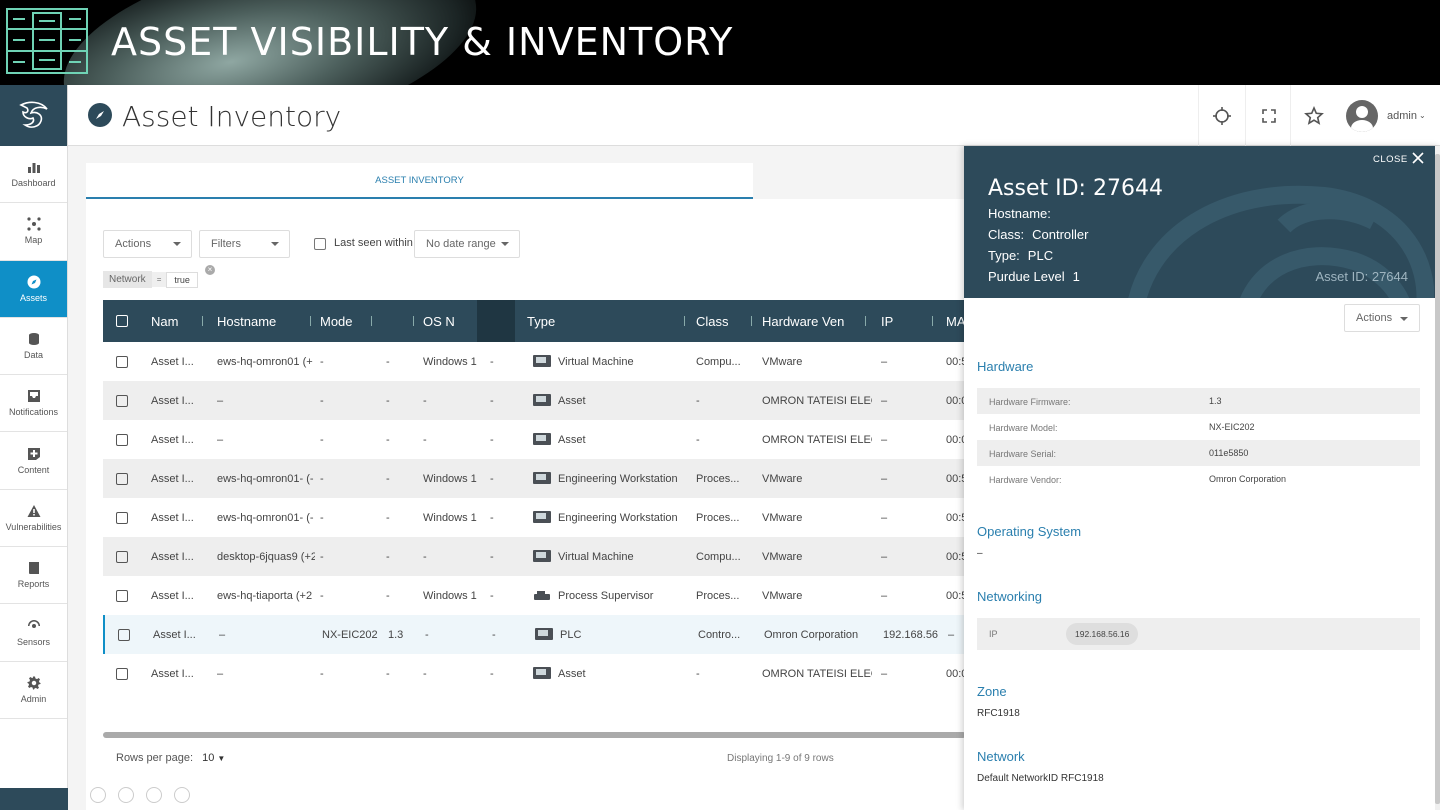  I want to click on panel-actions-dropdown: Actions, so click(1382, 318).